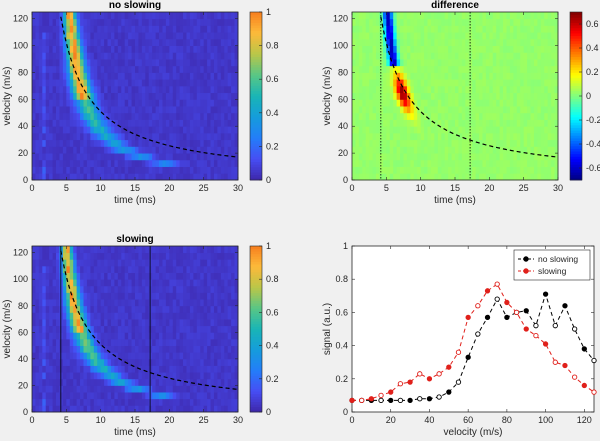 This screenshot has width=600, height=441. What do you see at coordinates (272, 312) in the screenshot?
I see `colorbar-tick-label: 0.6` at bounding box center [272, 312].